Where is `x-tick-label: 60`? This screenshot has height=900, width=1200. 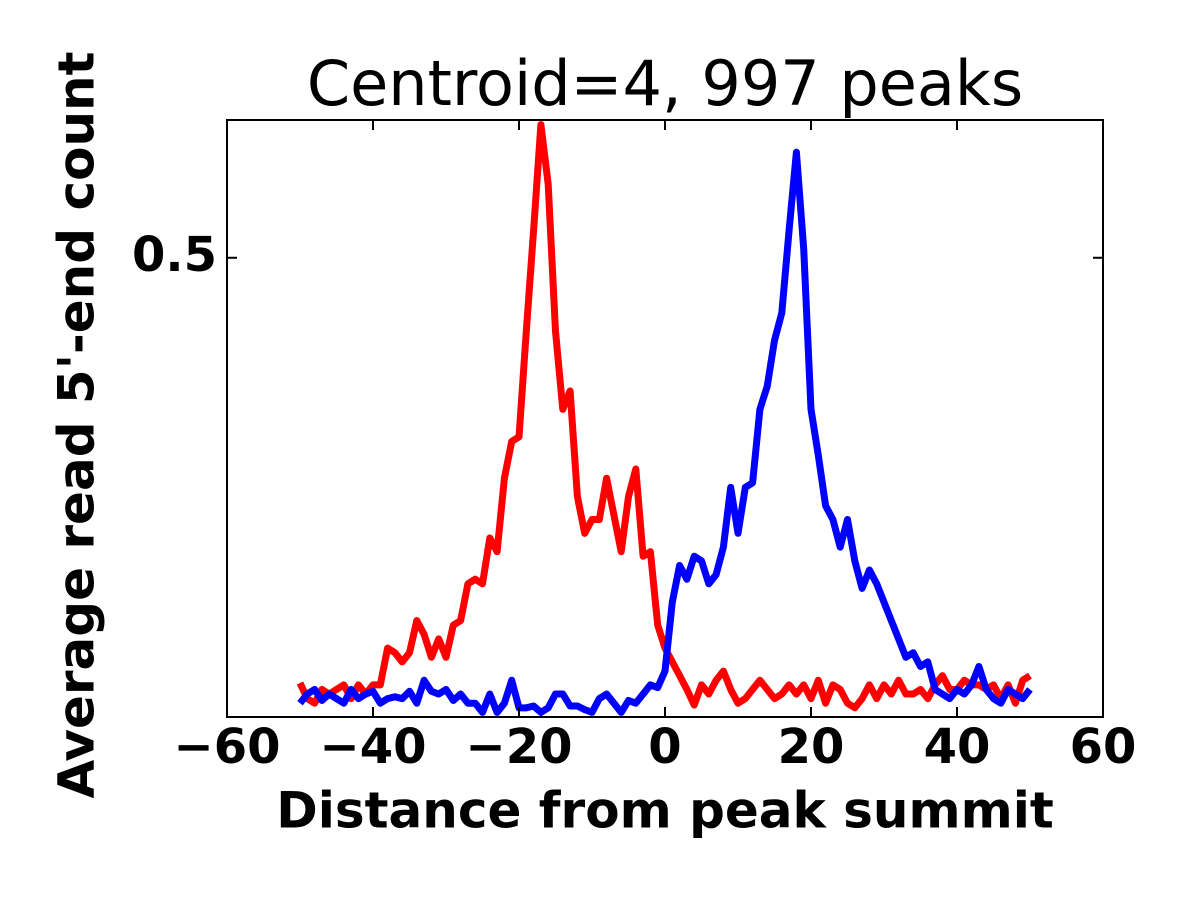
x-tick-label: 60 is located at coordinates (1103, 747).